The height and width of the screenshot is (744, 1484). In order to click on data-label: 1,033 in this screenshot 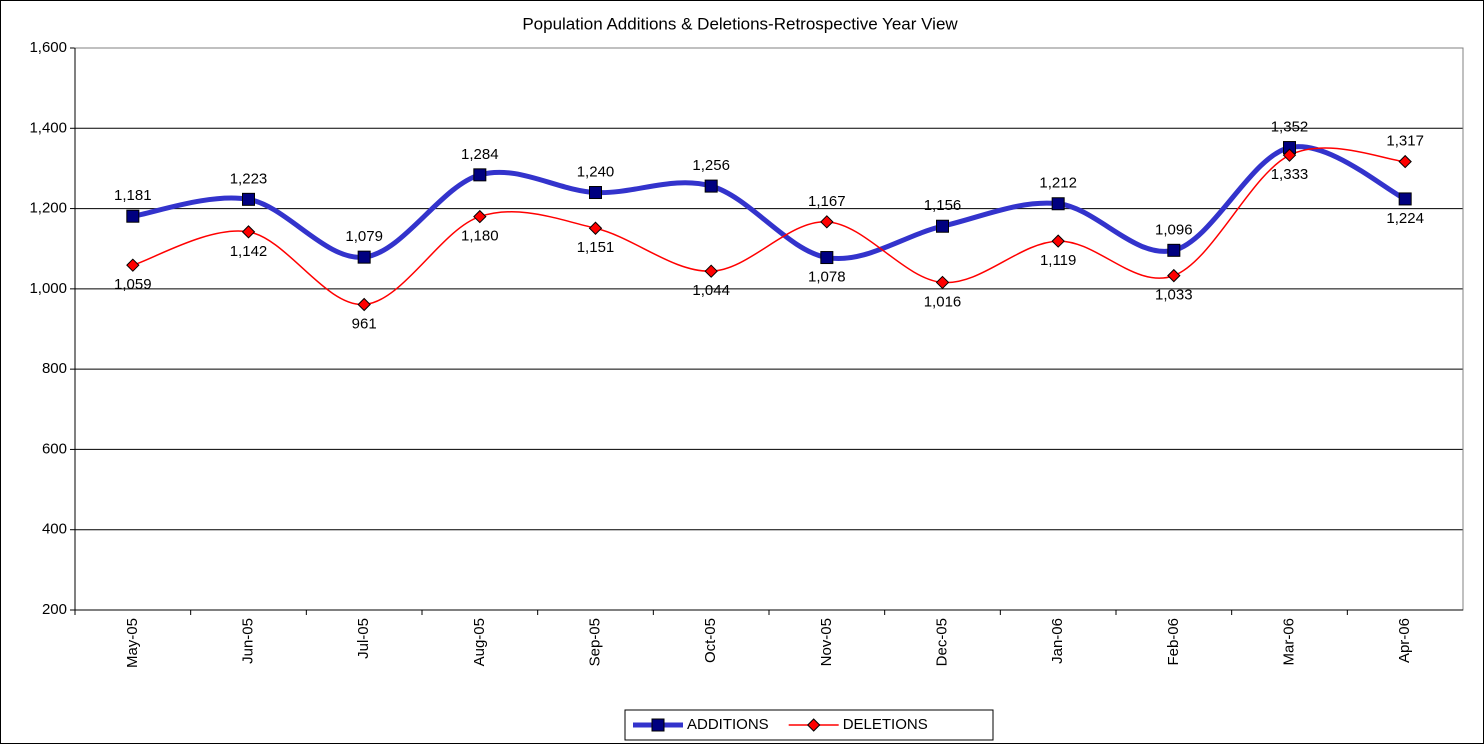, I will do `click(1174, 295)`.